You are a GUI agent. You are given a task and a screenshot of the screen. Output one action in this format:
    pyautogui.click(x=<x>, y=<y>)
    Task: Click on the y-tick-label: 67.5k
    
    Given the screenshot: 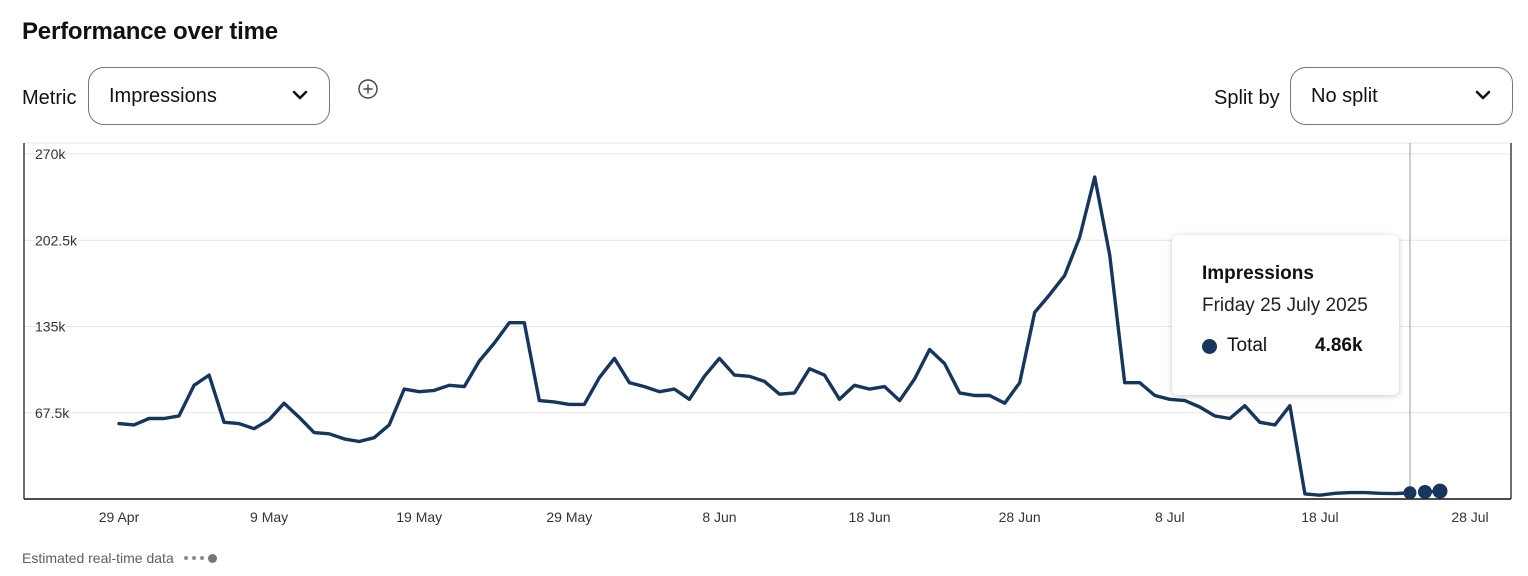 What is the action you would take?
    pyautogui.click(x=52, y=413)
    